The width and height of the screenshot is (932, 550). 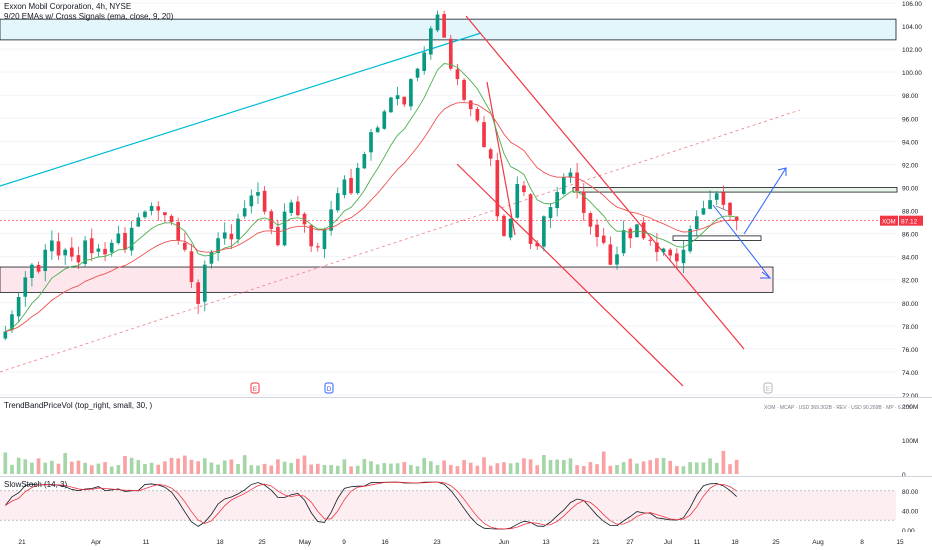 I want to click on stoch-y-tick: 0.00, so click(x=908, y=530).